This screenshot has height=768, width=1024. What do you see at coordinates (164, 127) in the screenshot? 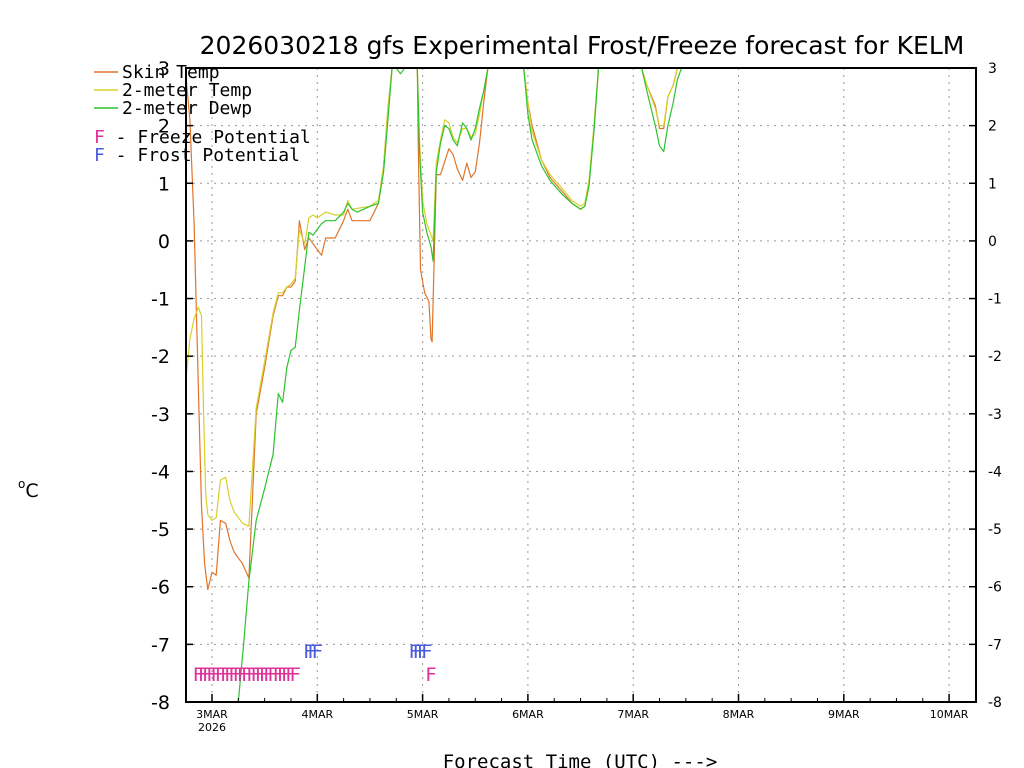
I see `y-tick-label-left: 2` at bounding box center [164, 127].